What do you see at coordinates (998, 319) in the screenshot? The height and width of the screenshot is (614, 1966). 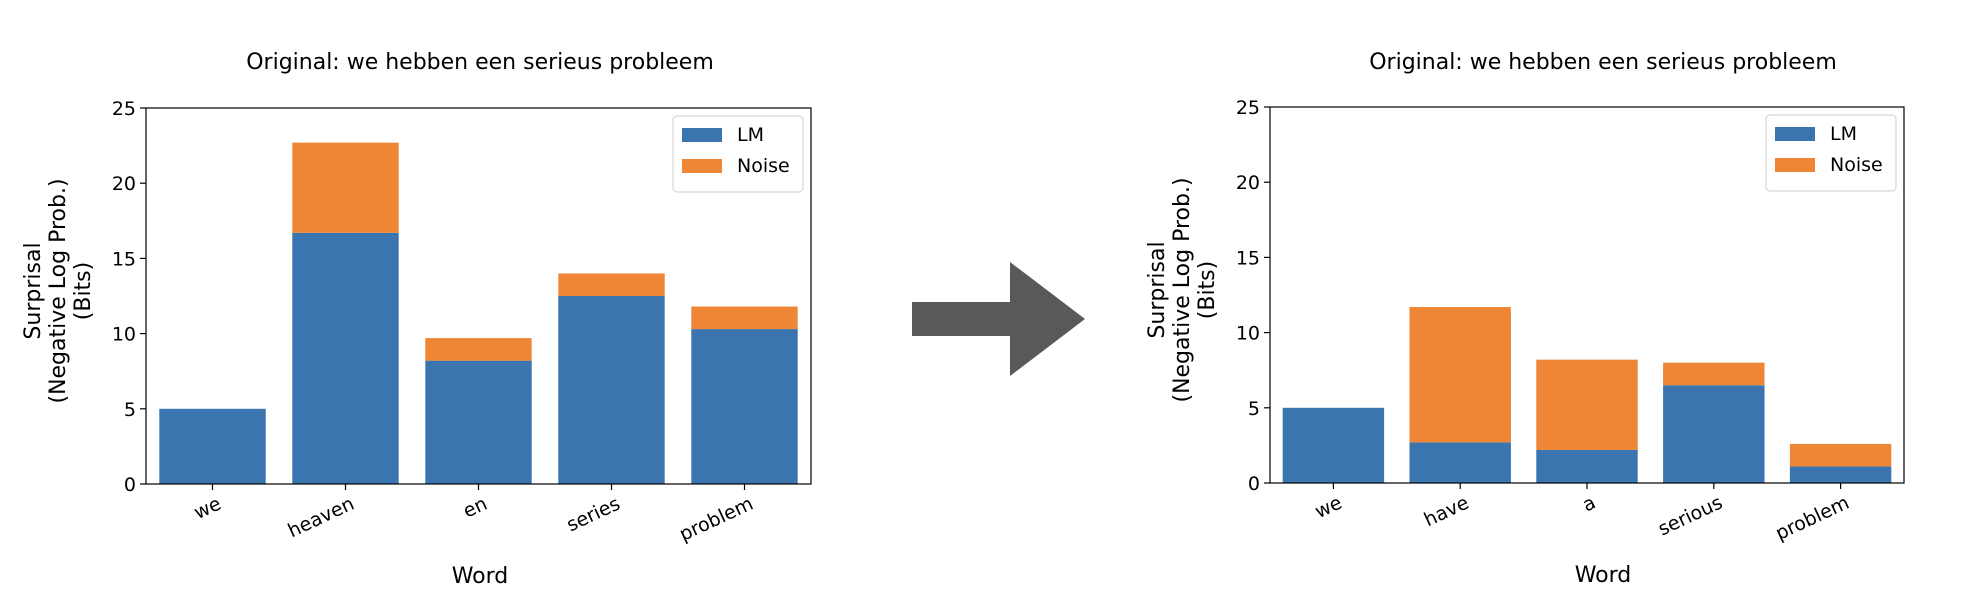 I see `right-arrow-icon` at bounding box center [998, 319].